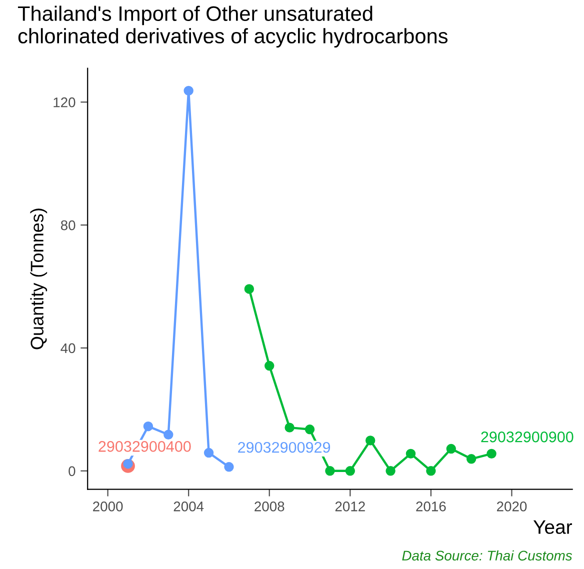  I want to click on series-label: 29032900929, so click(284, 447).